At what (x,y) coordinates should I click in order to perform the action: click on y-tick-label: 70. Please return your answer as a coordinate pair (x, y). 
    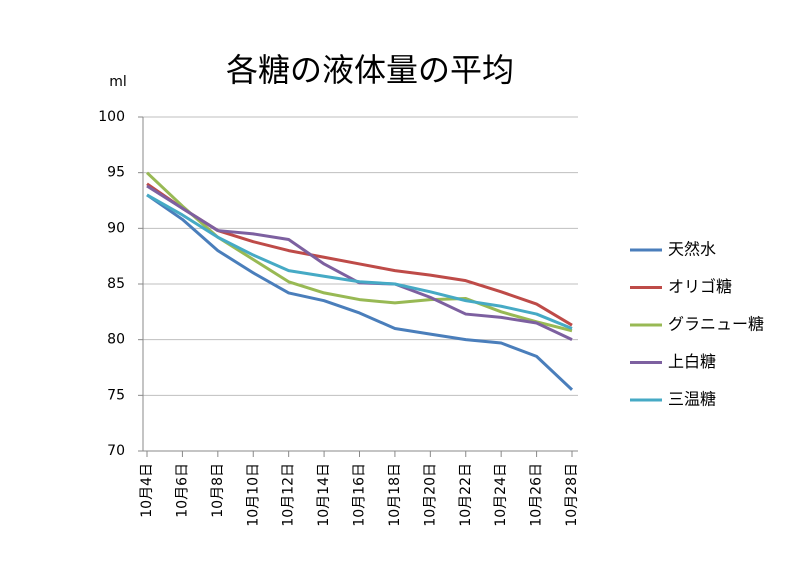
    Looking at the image, I should click on (116, 451).